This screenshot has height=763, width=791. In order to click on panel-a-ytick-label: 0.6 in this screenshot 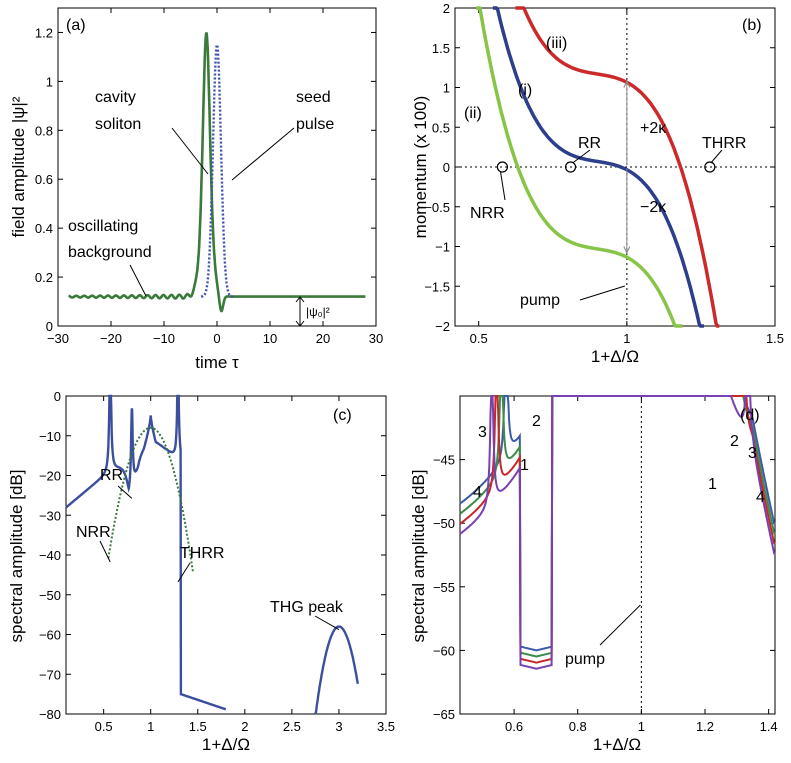, I will do `click(44, 179)`.